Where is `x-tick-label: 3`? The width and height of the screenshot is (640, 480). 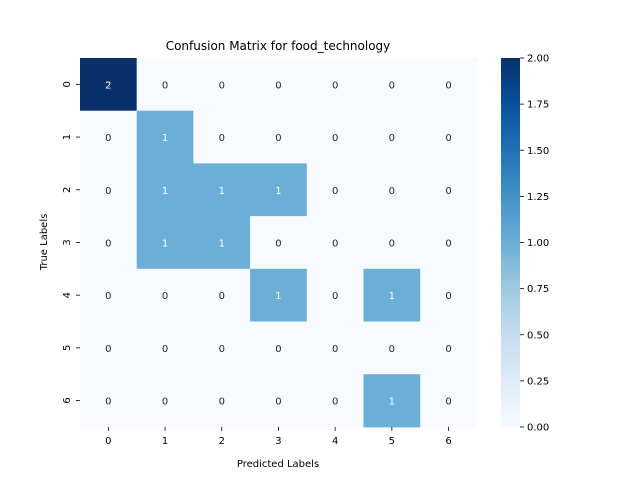
x-tick-label: 3 is located at coordinates (278, 441).